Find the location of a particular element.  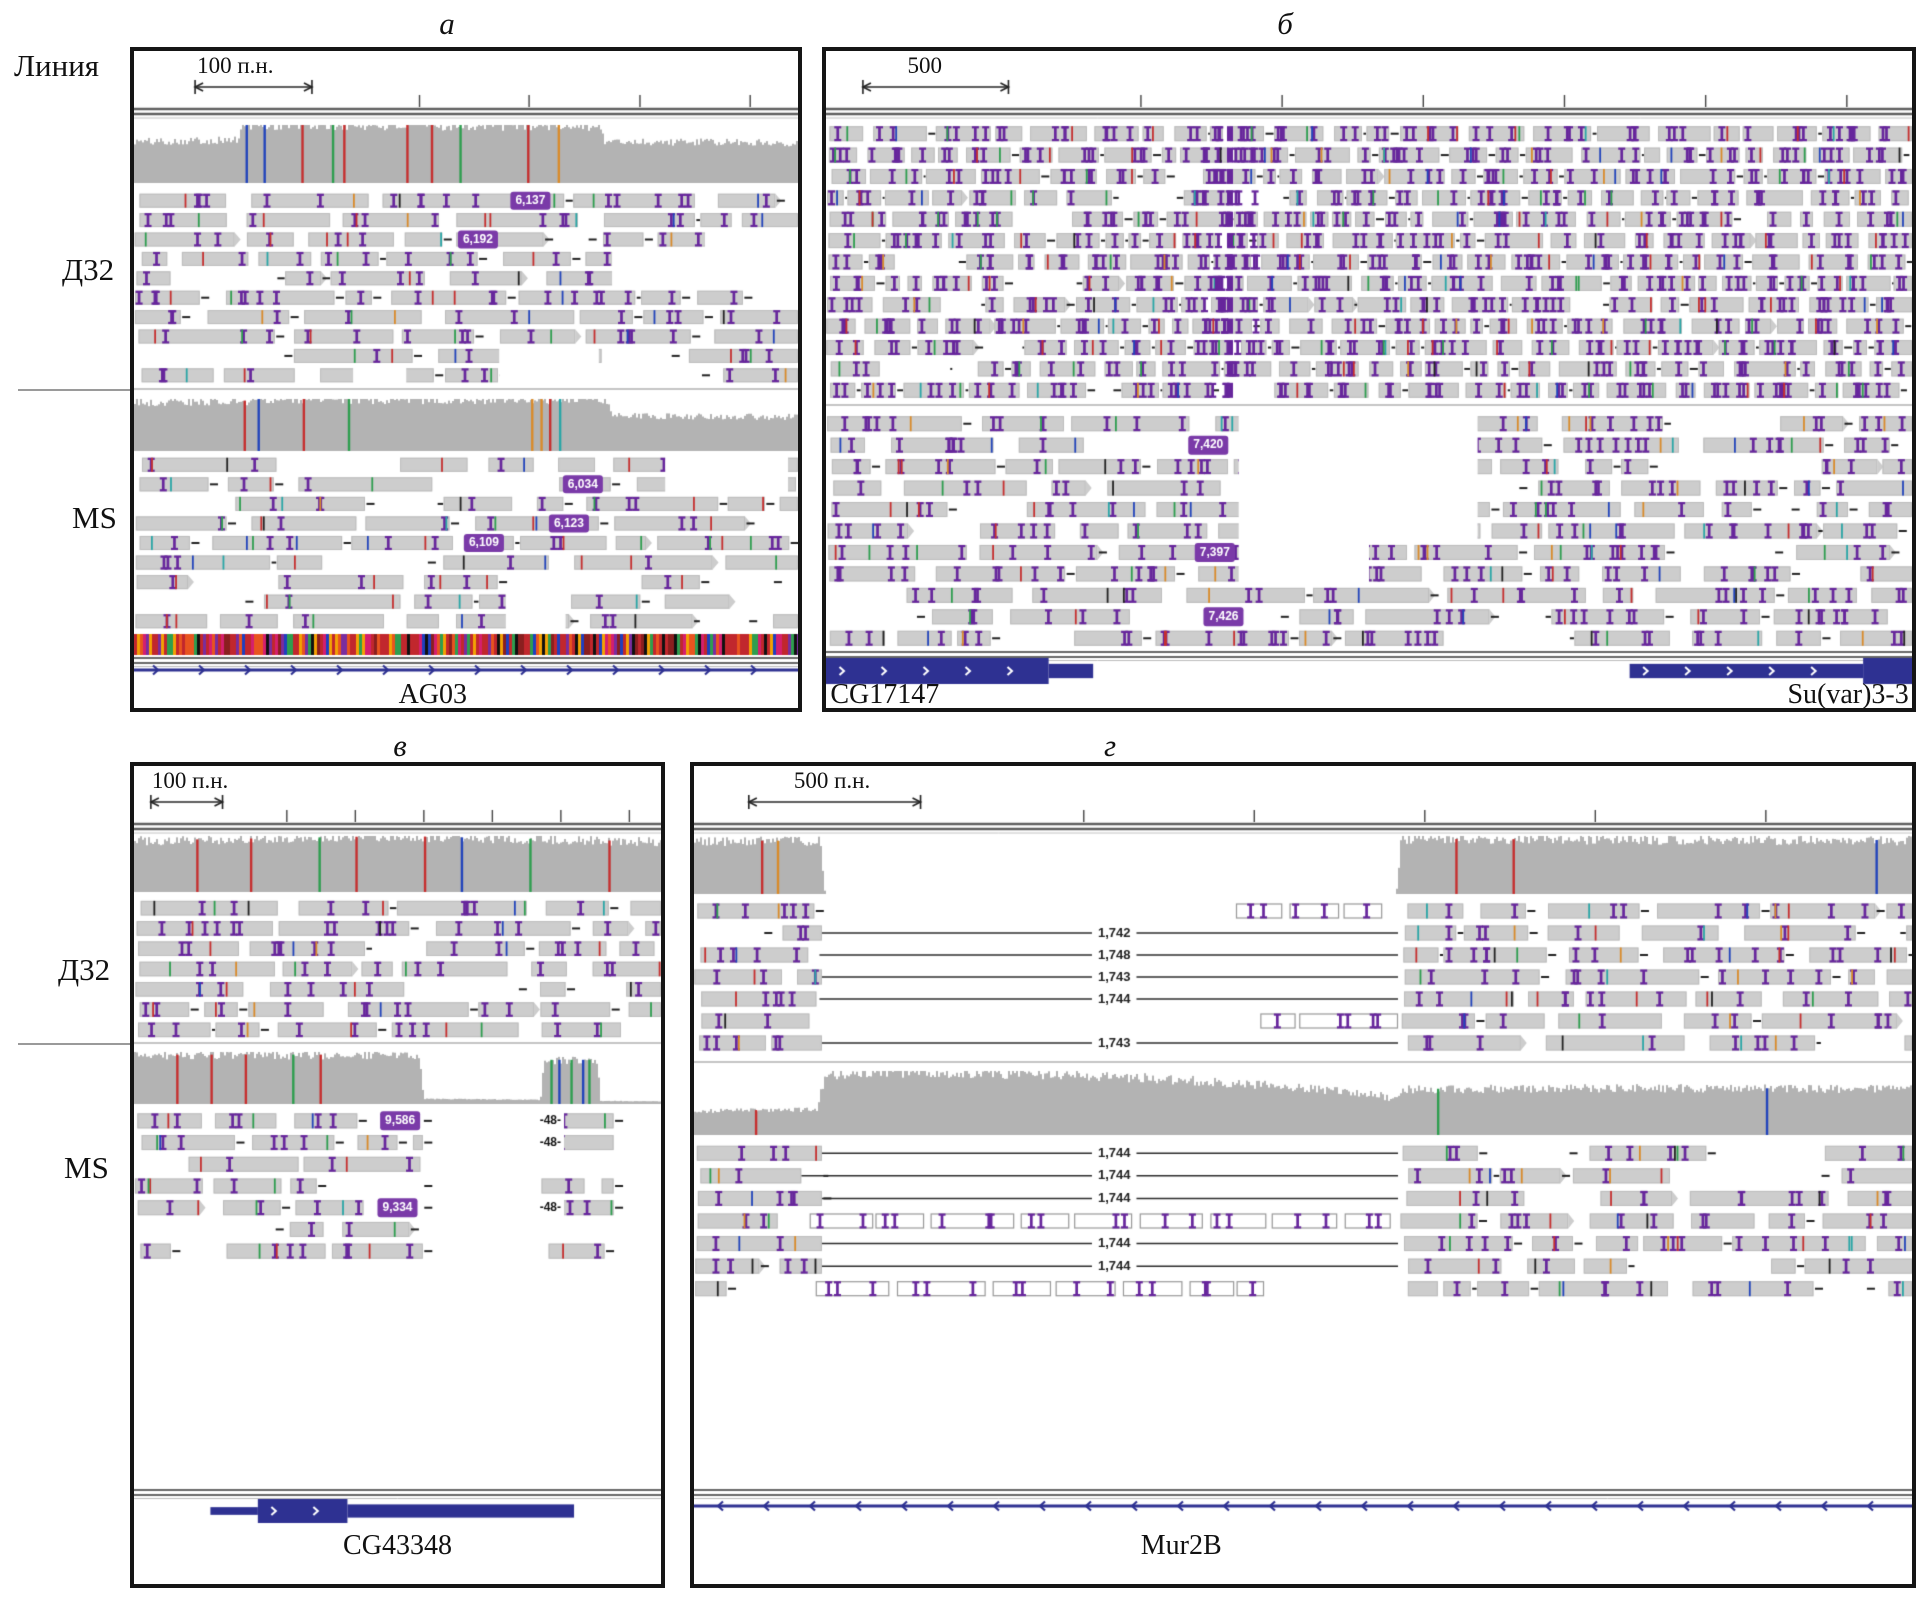

line-label-d32-panel-a: Д32 is located at coordinates (88, 269).